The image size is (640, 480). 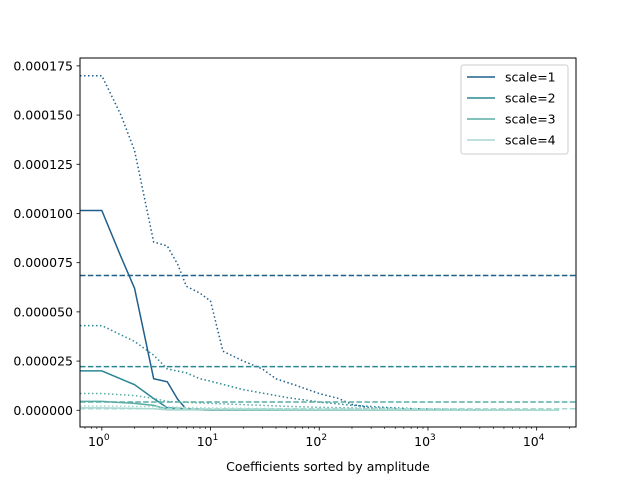 I want to click on legend: scale=1 scale=2 scale=3 scale=4, so click(x=514, y=109).